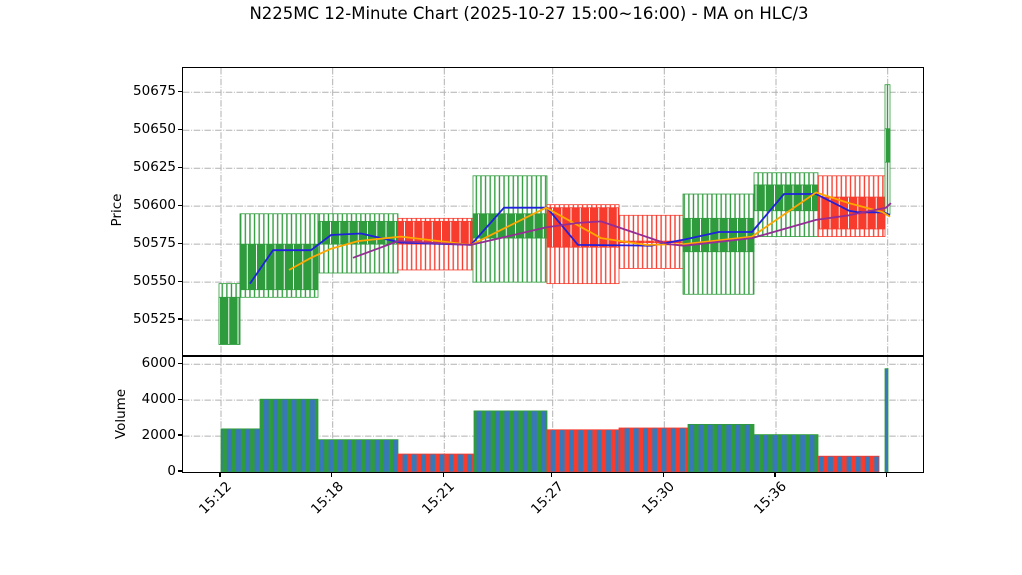  Describe the element at coordinates (553, 414) in the screenshot. I see `volume-panel` at that location.